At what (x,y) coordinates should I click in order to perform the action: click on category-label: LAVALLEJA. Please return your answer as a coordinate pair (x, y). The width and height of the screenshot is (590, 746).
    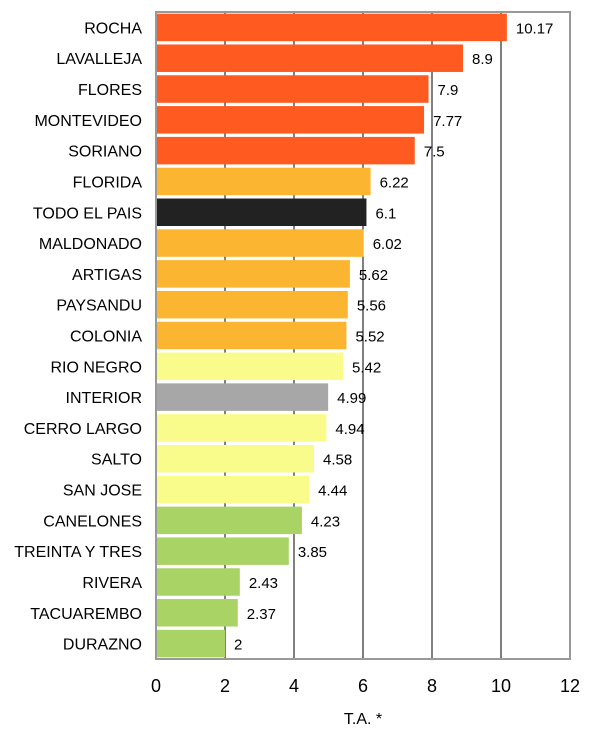
    Looking at the image, I should click on (99, 59).